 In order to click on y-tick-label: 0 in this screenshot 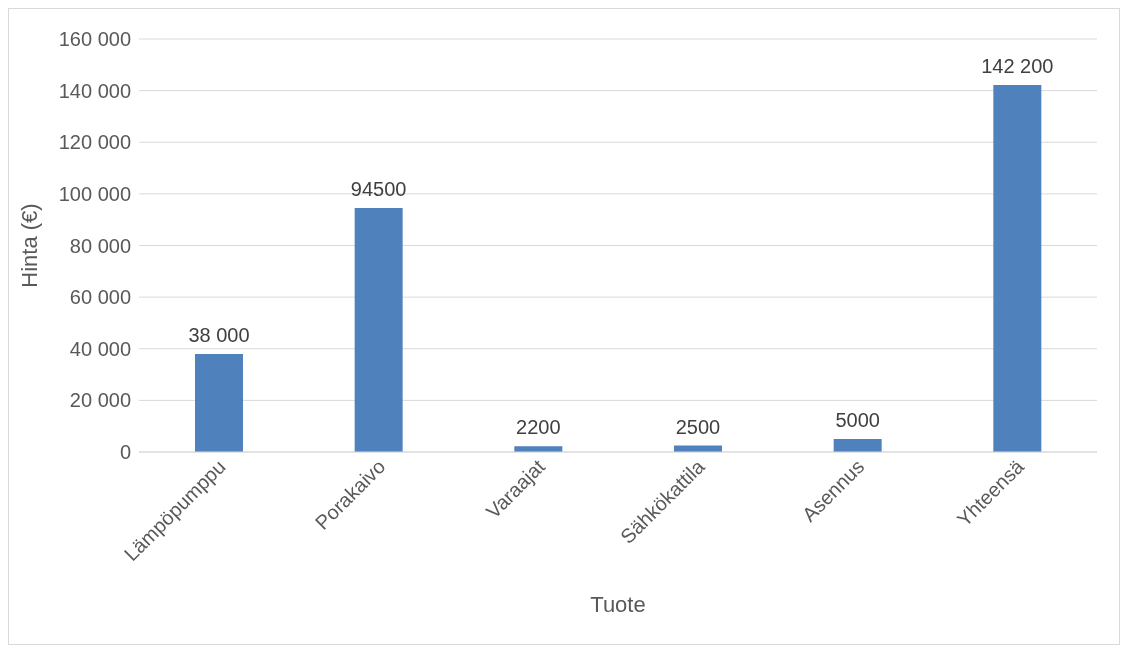, I will do `click(125, 452)`.